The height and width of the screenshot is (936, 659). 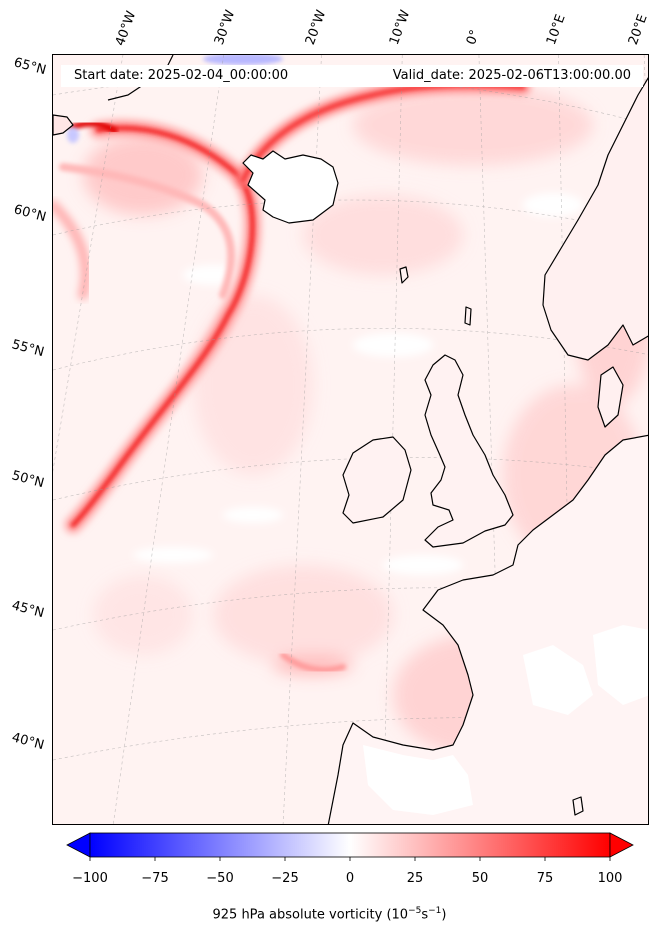 I want to click on central-europe-interior, so click(x=620, y=665).